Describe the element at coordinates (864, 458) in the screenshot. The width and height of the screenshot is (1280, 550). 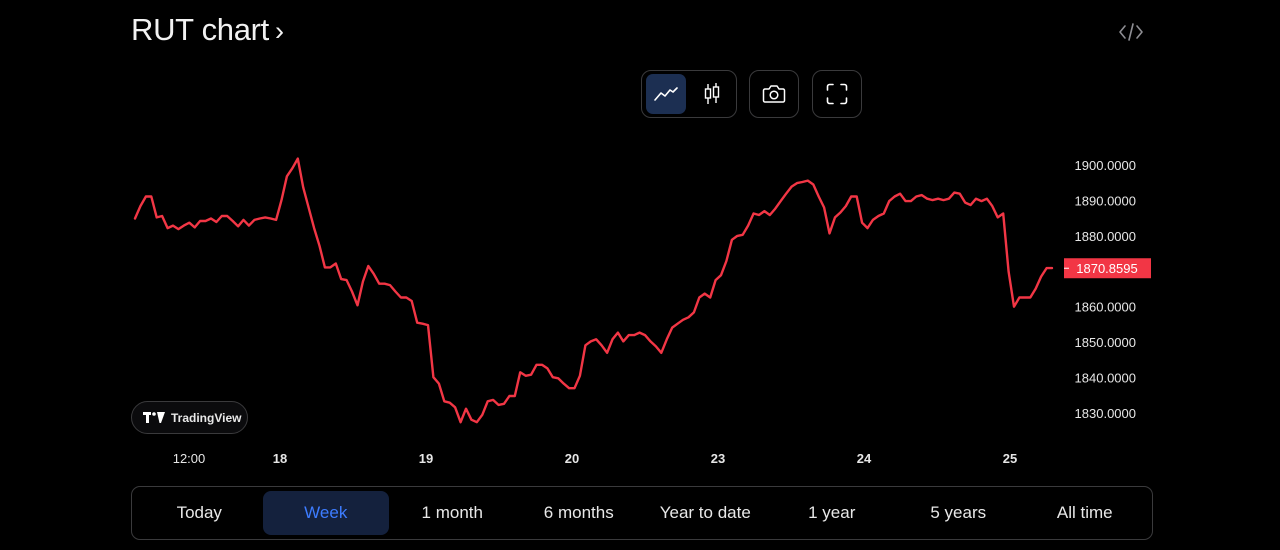
I see `x-tick-label: 24` at that location.